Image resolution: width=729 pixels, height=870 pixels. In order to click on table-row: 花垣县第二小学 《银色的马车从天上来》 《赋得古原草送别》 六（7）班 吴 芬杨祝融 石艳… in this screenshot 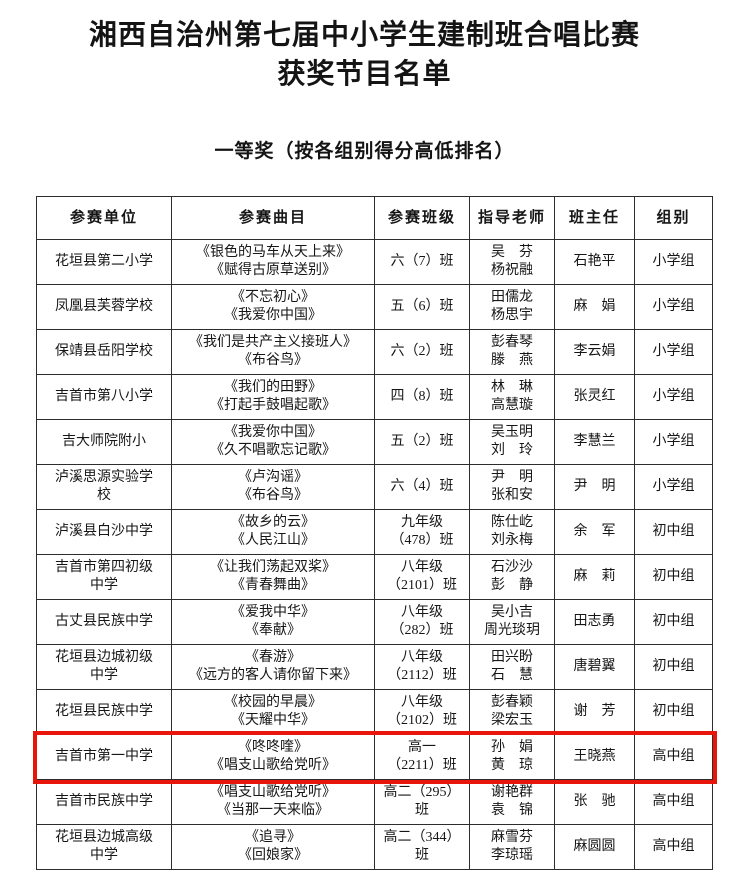, I will do `click(374, 262)`.